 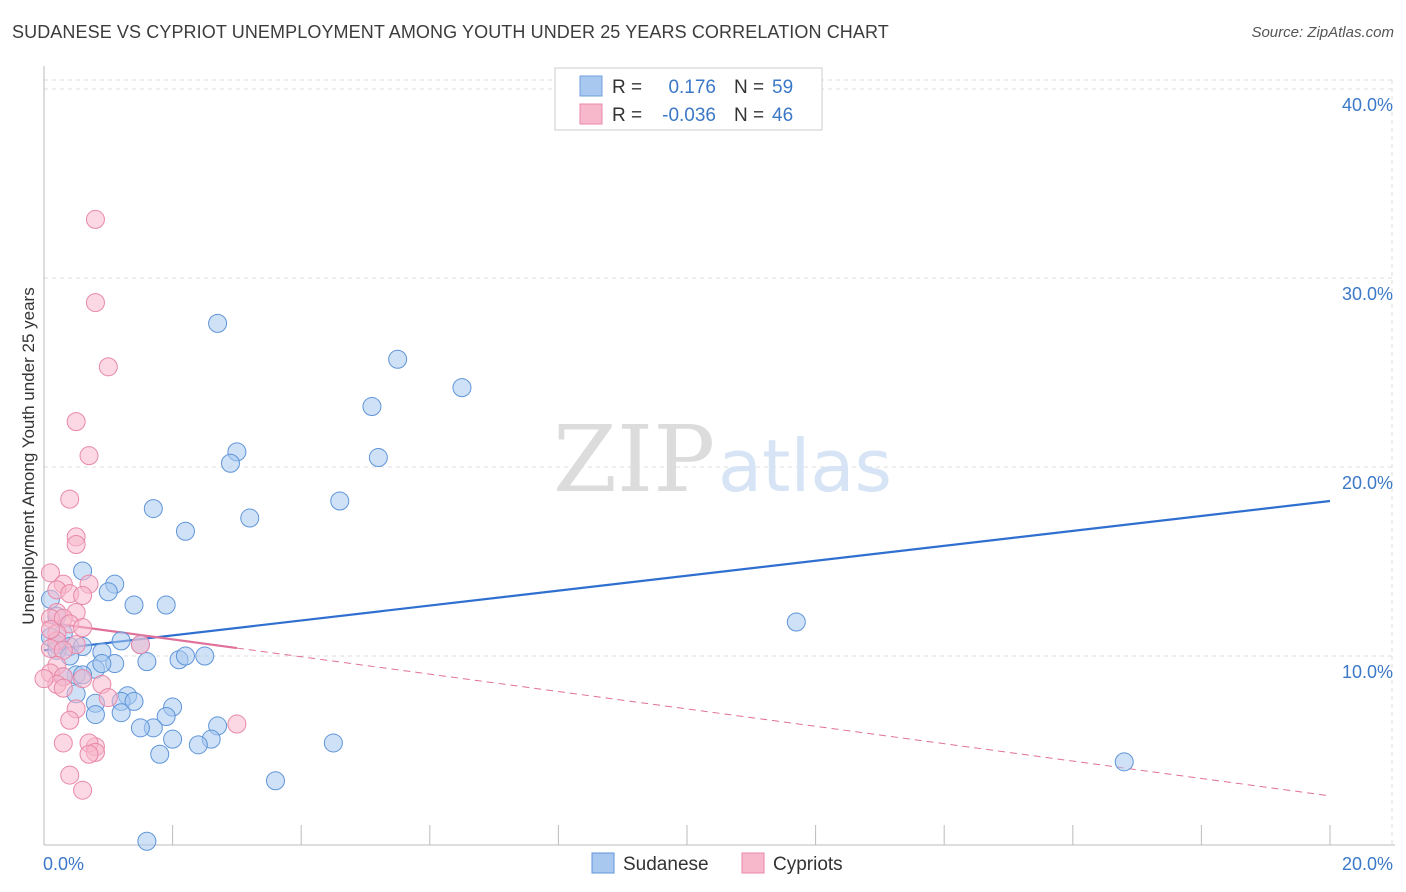 I want to click on y-tick-label: 40.0%, so click(x=1367, y=105).